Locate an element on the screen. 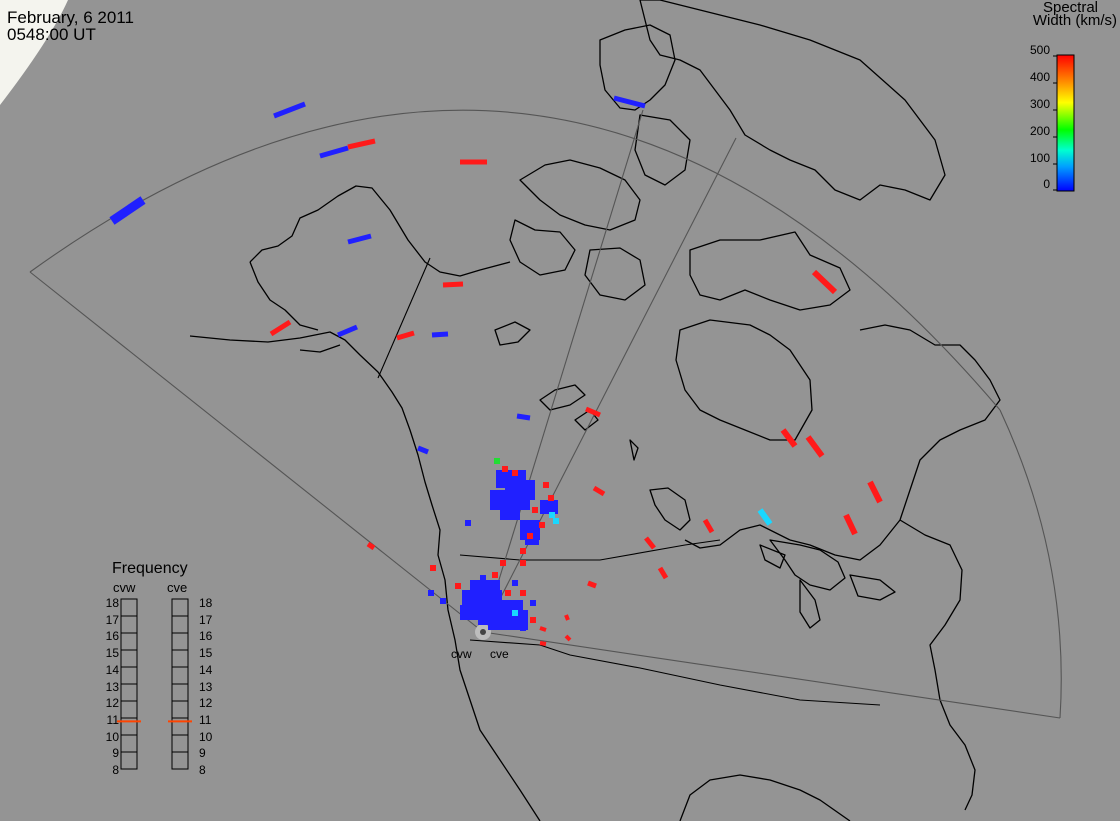 This screenshot has width=1120, height=821. frequency-radar-label-cve: cve is located at coordinates (177, 587).